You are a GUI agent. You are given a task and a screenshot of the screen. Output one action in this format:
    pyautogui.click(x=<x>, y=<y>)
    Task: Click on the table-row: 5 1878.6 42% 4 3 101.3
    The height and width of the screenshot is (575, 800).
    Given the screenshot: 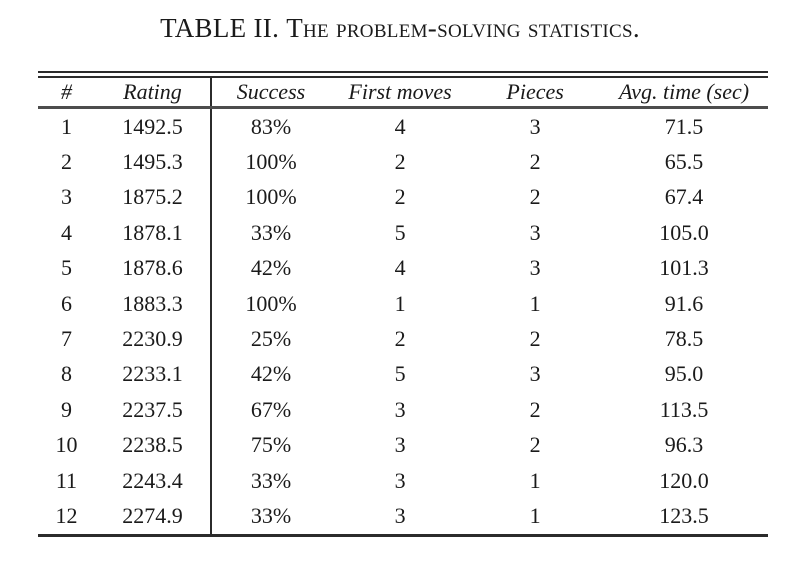 What is the action you would take?
    pyautogui.click(x=403, y=268)
    